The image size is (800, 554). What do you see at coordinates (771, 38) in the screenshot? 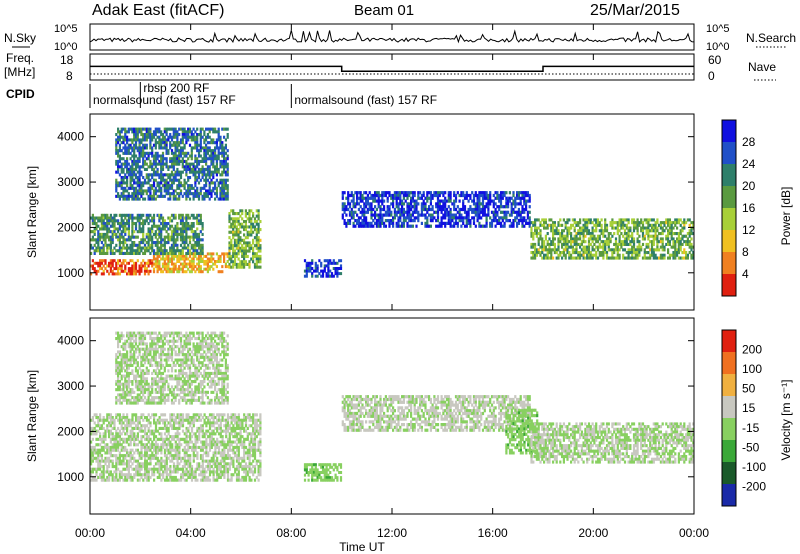
I see `nsearch-label: N.Search` at bounding box center [771, 38].